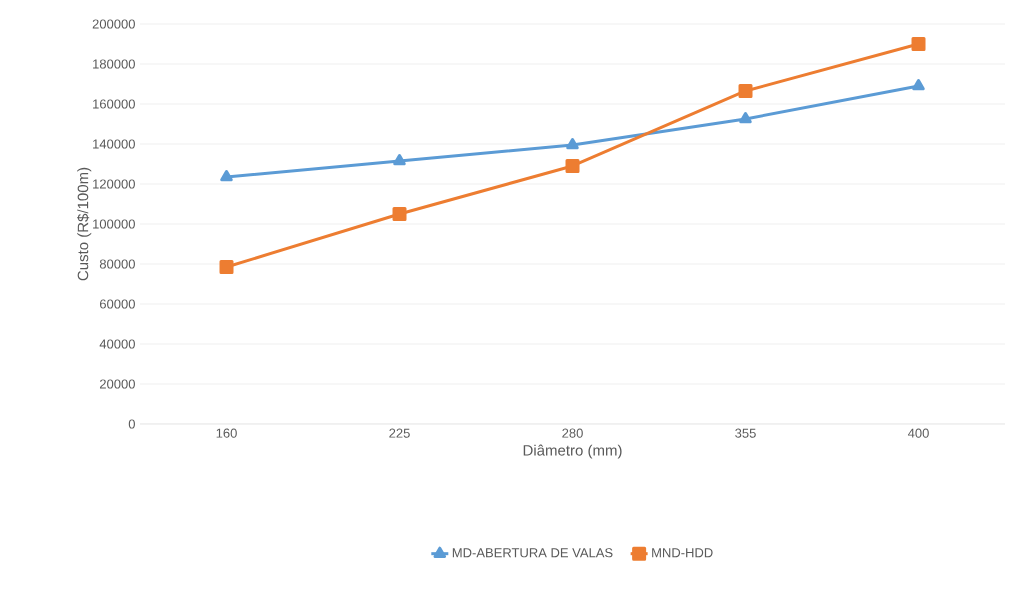  I want to click on x-tick-label: 355, so click(745, 433).